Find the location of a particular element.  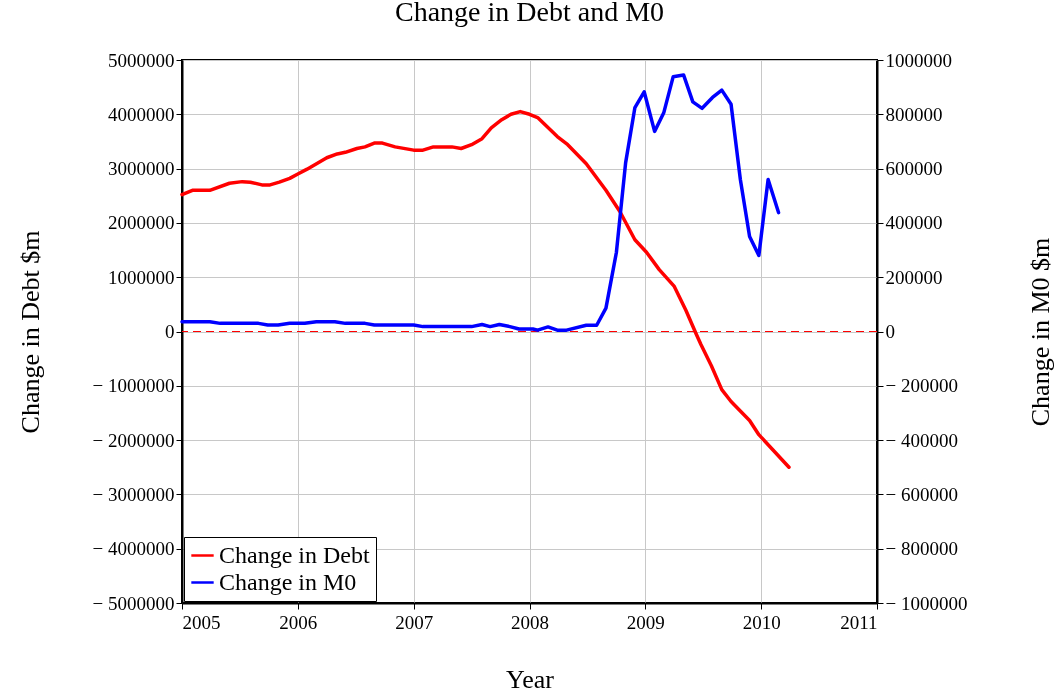

y2-tick-label: − 800000 is located at coordinates (921, 549).